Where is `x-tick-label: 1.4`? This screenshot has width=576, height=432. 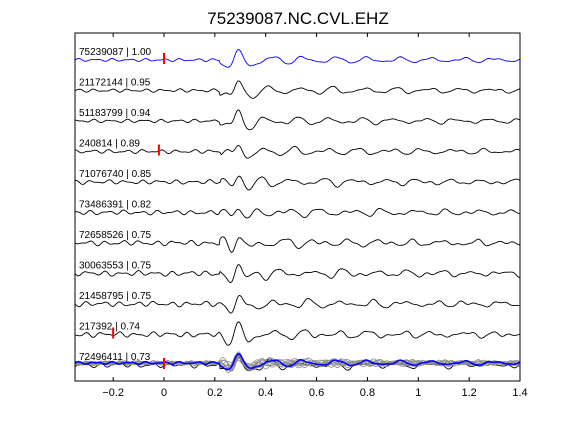
x-tick-label: 1.4 is located at coordinates (519, 393).